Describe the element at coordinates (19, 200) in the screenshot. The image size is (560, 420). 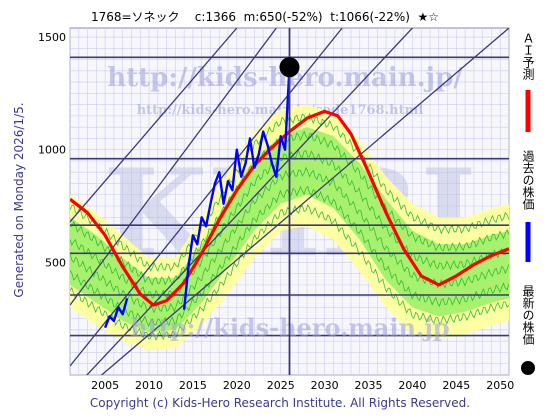
I see `generated-note-text: Generated on Monday 2026/1/5.` at that location.